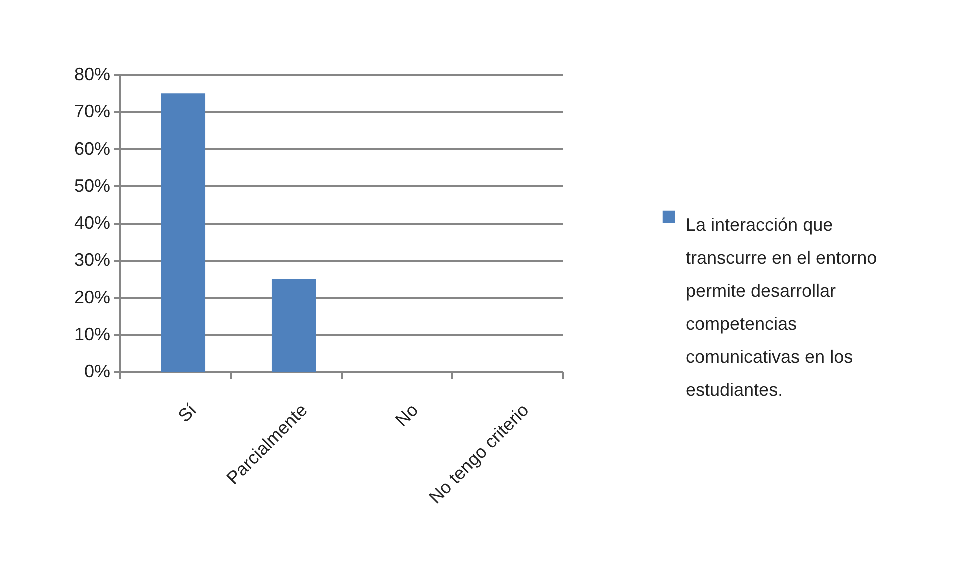 The image size is (958, 581). Describe the element at coordinates (92, 334) in the screenshot. I see `y-tick-label: 10%` at that location.